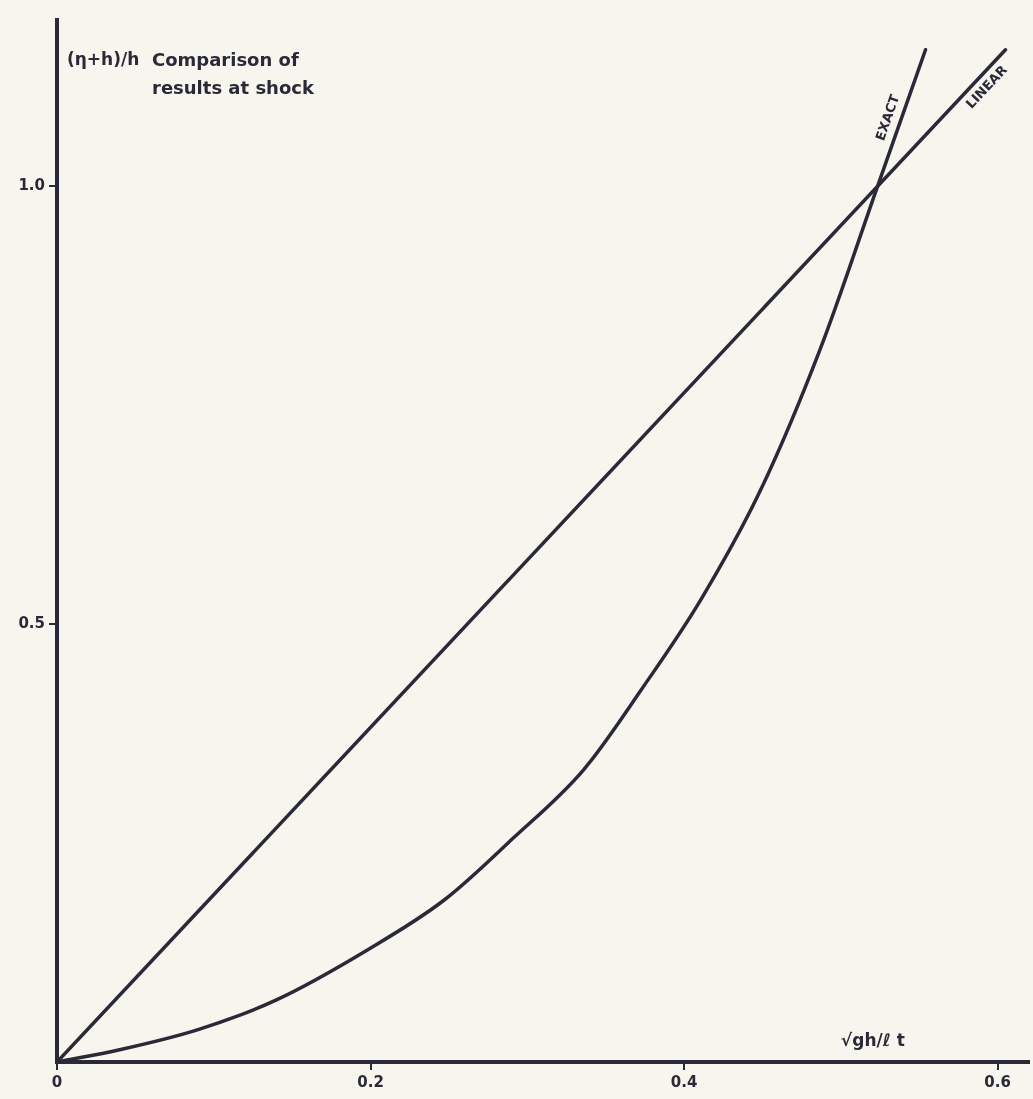  Describe the element at coordinates (684, 1081) in the screenshot. I see `x-tick-label: 0.4` at that location.